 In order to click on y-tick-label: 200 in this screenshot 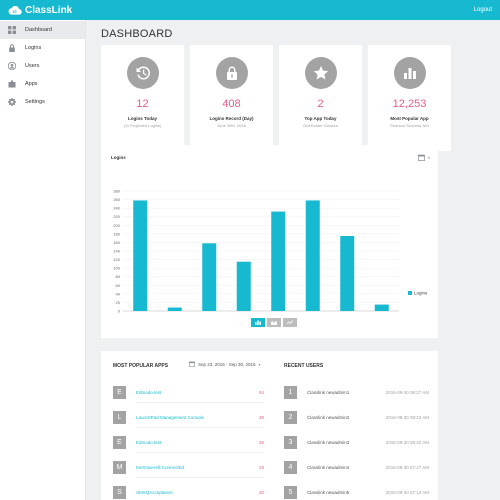, I will do `click(116, 225)`.